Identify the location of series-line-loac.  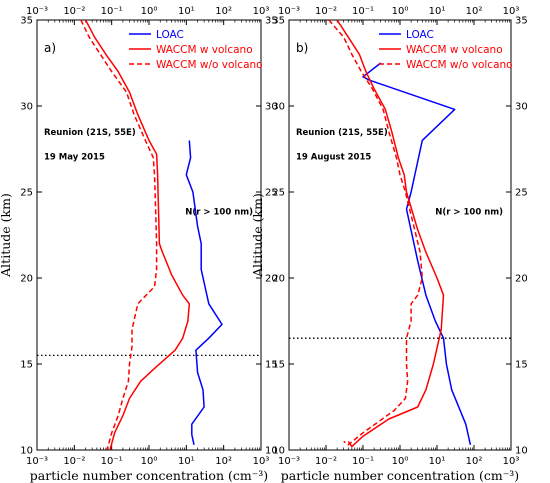
(204, 292).